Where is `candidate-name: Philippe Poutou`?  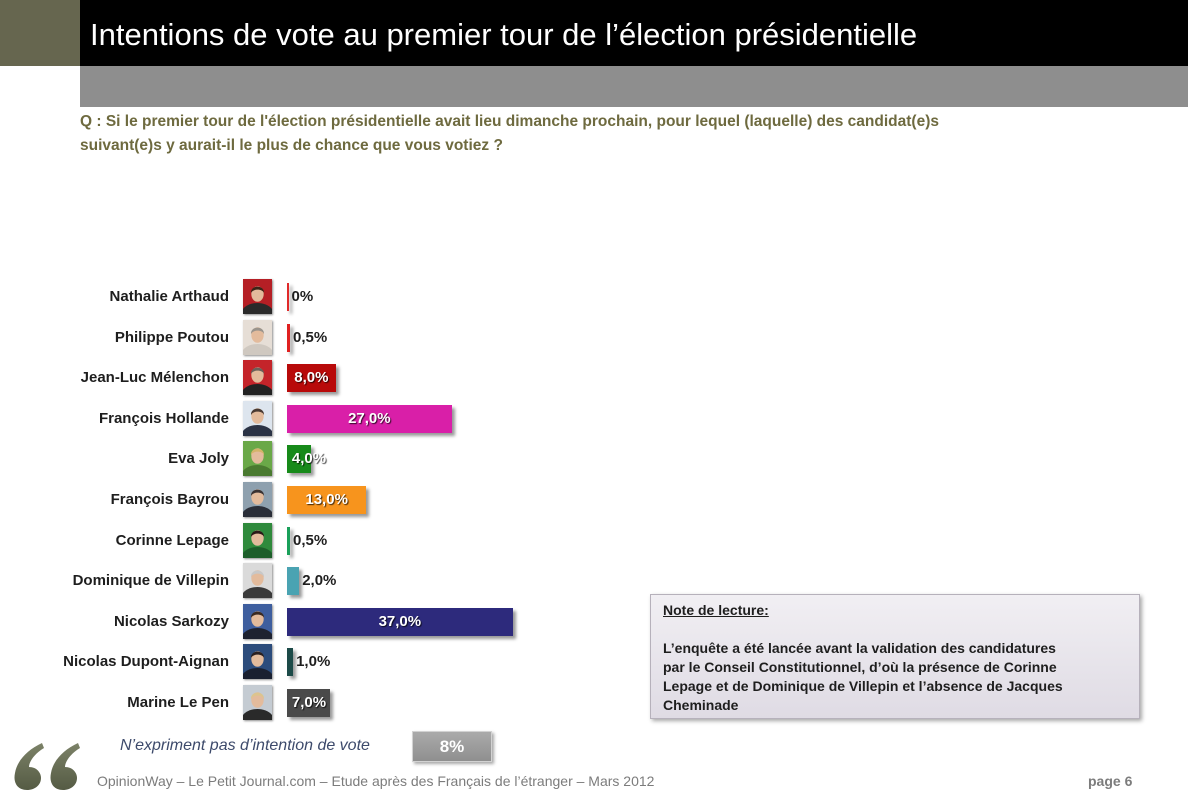 candidate-name: Philippe Poutou is located at coordinates (171, 337).